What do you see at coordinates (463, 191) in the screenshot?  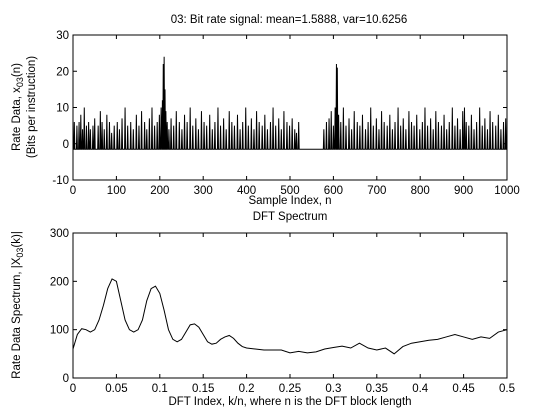 I see `bit-rate-x-tick-label: 900` at bounding box center [463, 191].